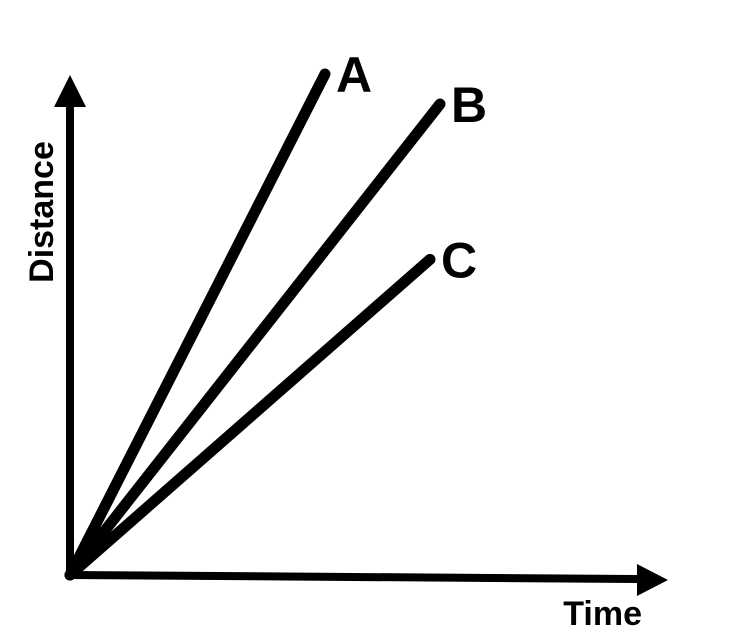  What do you see at coordinates (411, 167) in the screenshot?
I see `series-labels: A B C` at bounding box center [411, 167].